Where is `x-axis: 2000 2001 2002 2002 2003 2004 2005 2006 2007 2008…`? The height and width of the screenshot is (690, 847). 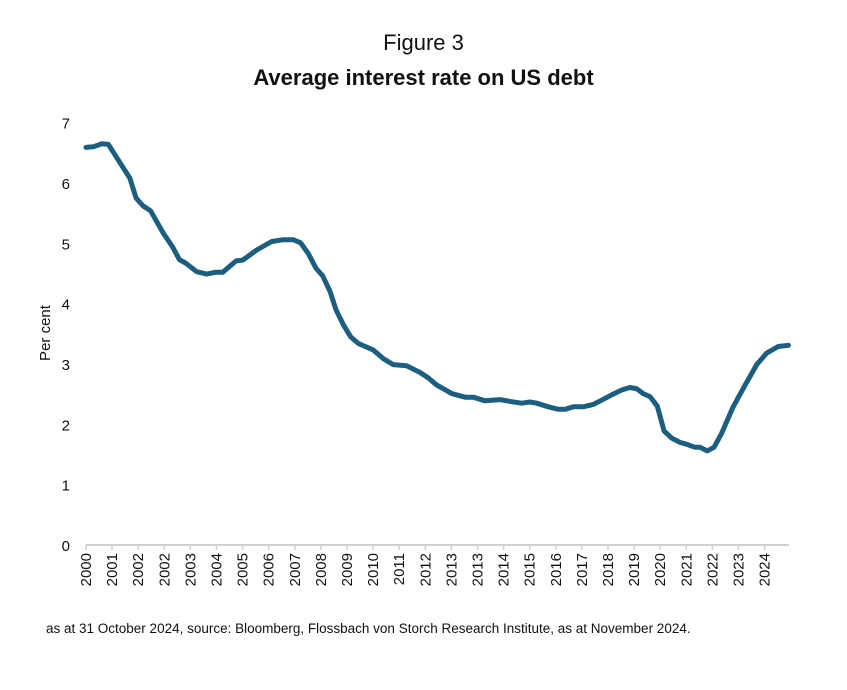 x-axis: 2000 2001 2002 2002 2003 2004 2005 2006 2007 2008… is located at coordinates (433, 565).